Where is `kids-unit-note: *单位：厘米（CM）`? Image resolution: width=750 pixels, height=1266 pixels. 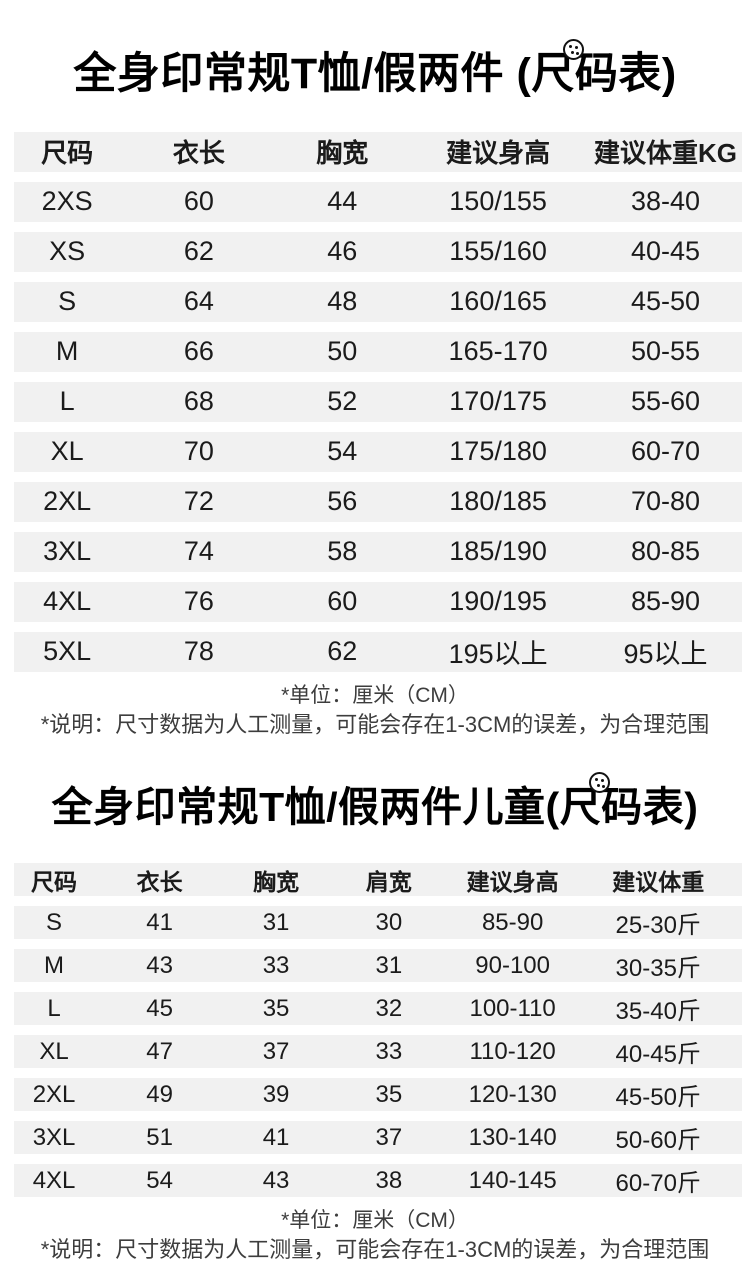
kids-unit-note: *单位：厘米（CM） is located at coordinates (375, 1221).